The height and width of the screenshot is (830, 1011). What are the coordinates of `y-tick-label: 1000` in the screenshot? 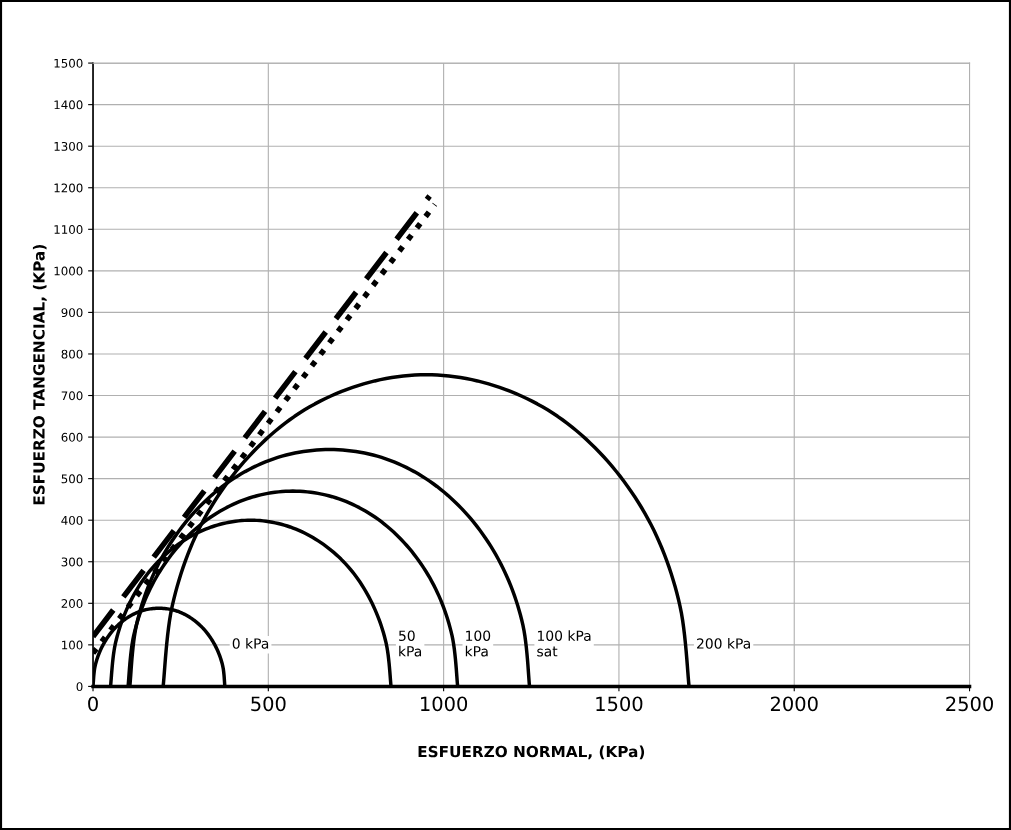 It's located at (68, 271).